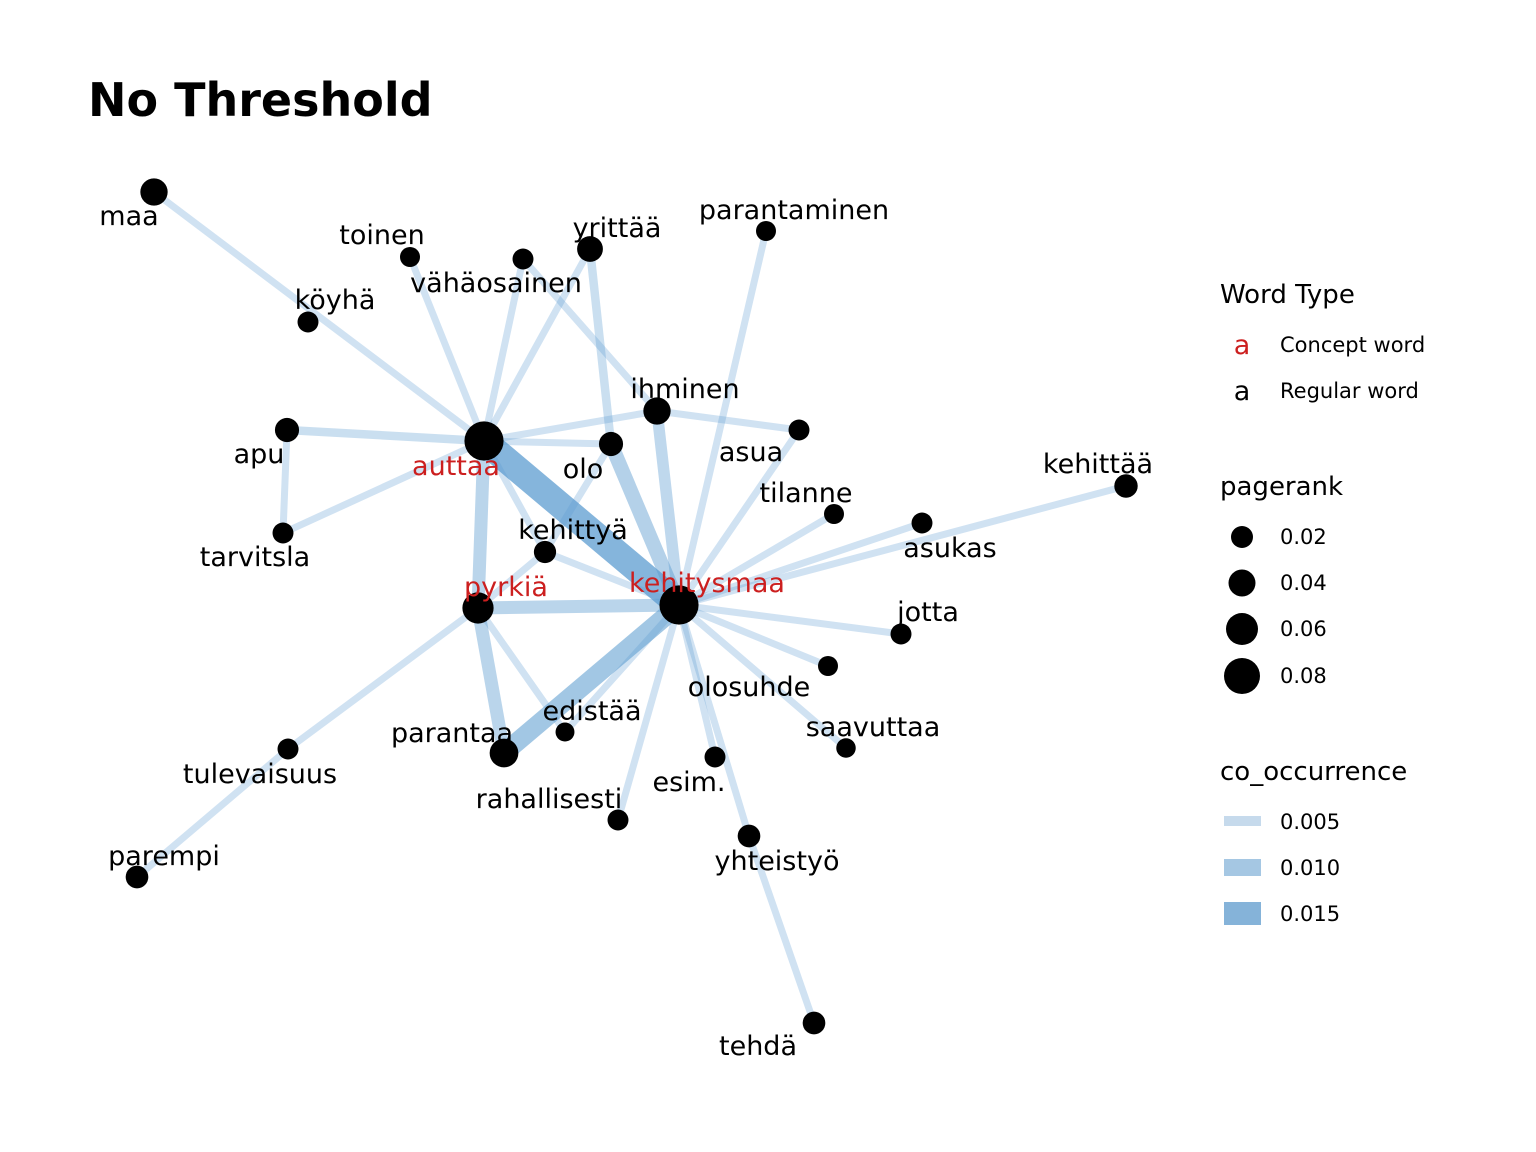 The width and height of the screenshot is (1536, 1152). Describe the element at coordinates (766, 231) in the screenshot. I see `node-parantaminen` at that location.